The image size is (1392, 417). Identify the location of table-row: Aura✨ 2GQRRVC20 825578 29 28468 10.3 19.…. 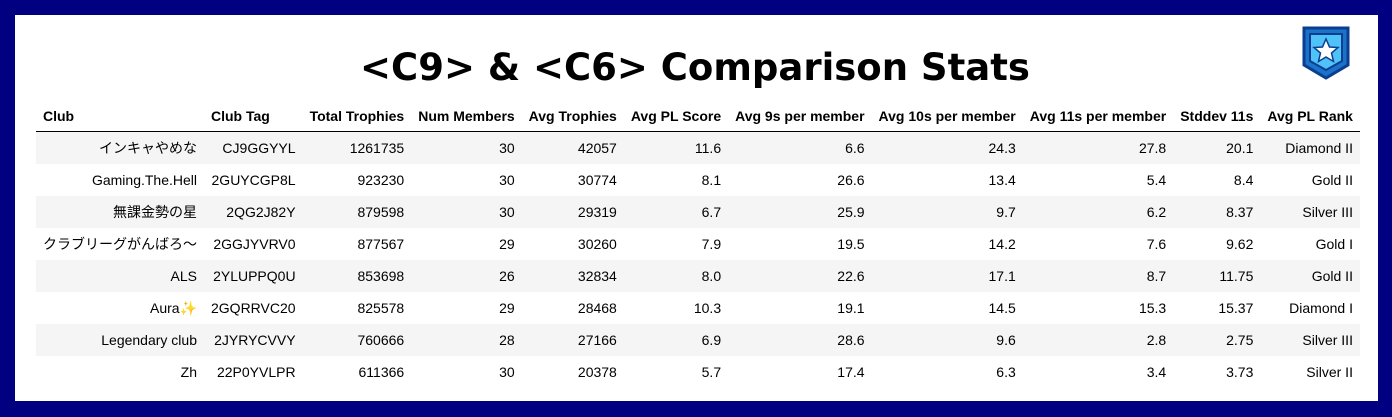
(698, 308).